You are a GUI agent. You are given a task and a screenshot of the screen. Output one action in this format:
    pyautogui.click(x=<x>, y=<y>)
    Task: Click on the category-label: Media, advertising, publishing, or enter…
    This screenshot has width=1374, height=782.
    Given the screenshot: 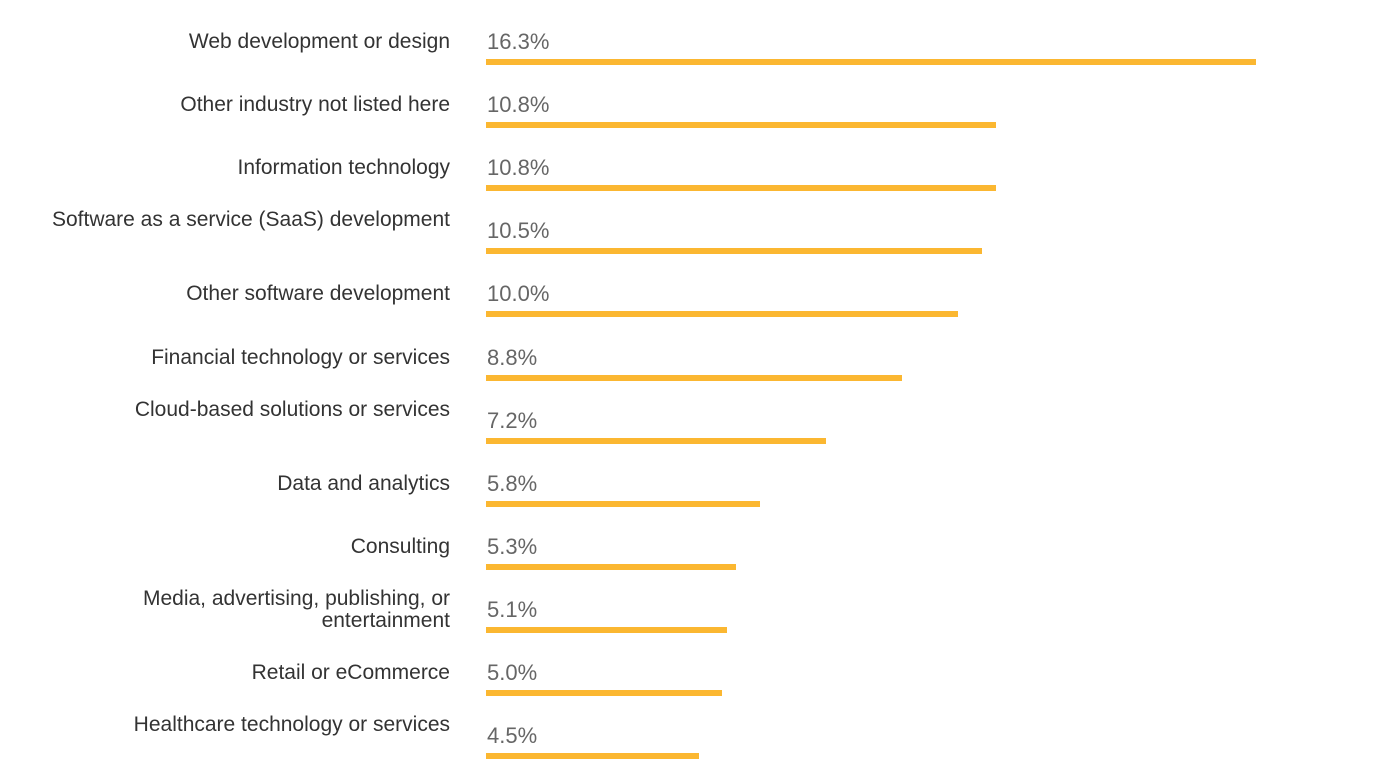 What is the action you would take?
    pyautogui.click(x=296, y=609)
    